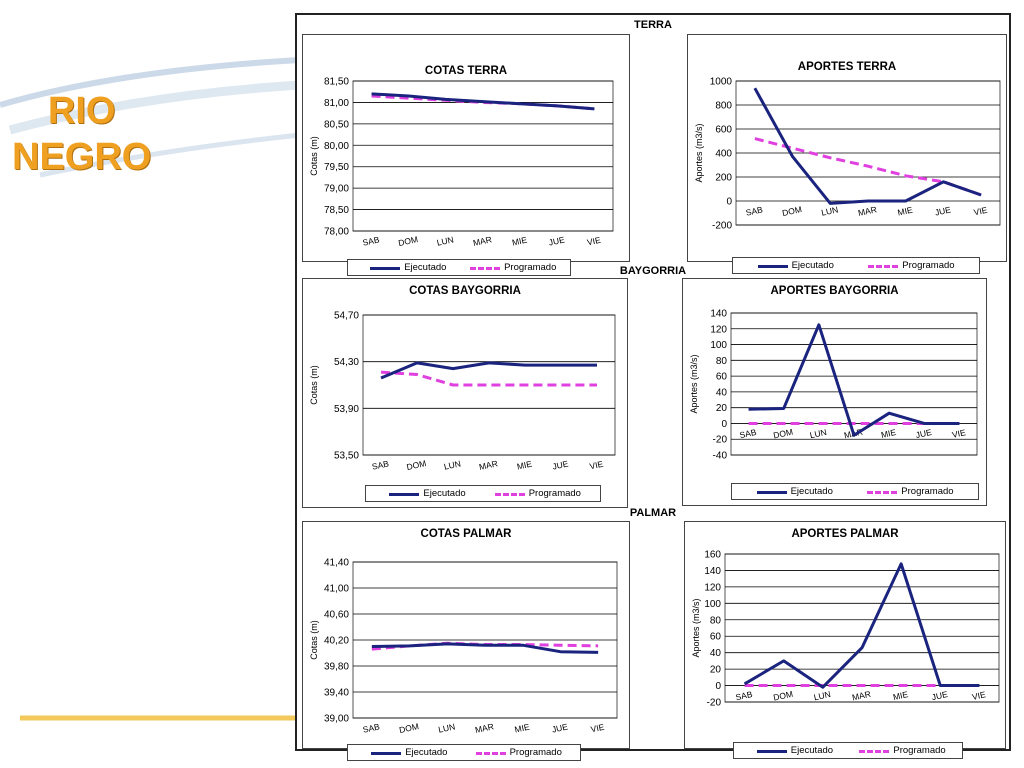 The height and width of the screenshot is (768, 1024). What do you see at coordinates (718, 329) in the screenshot?
I see `y-tick-label: 120` at bounding box center [718, 329].